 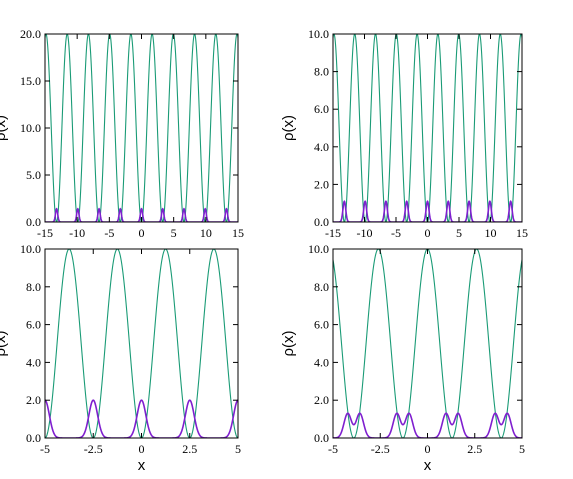 I want to click on y-tick-label: 15.0, so click(x=30, y=81).